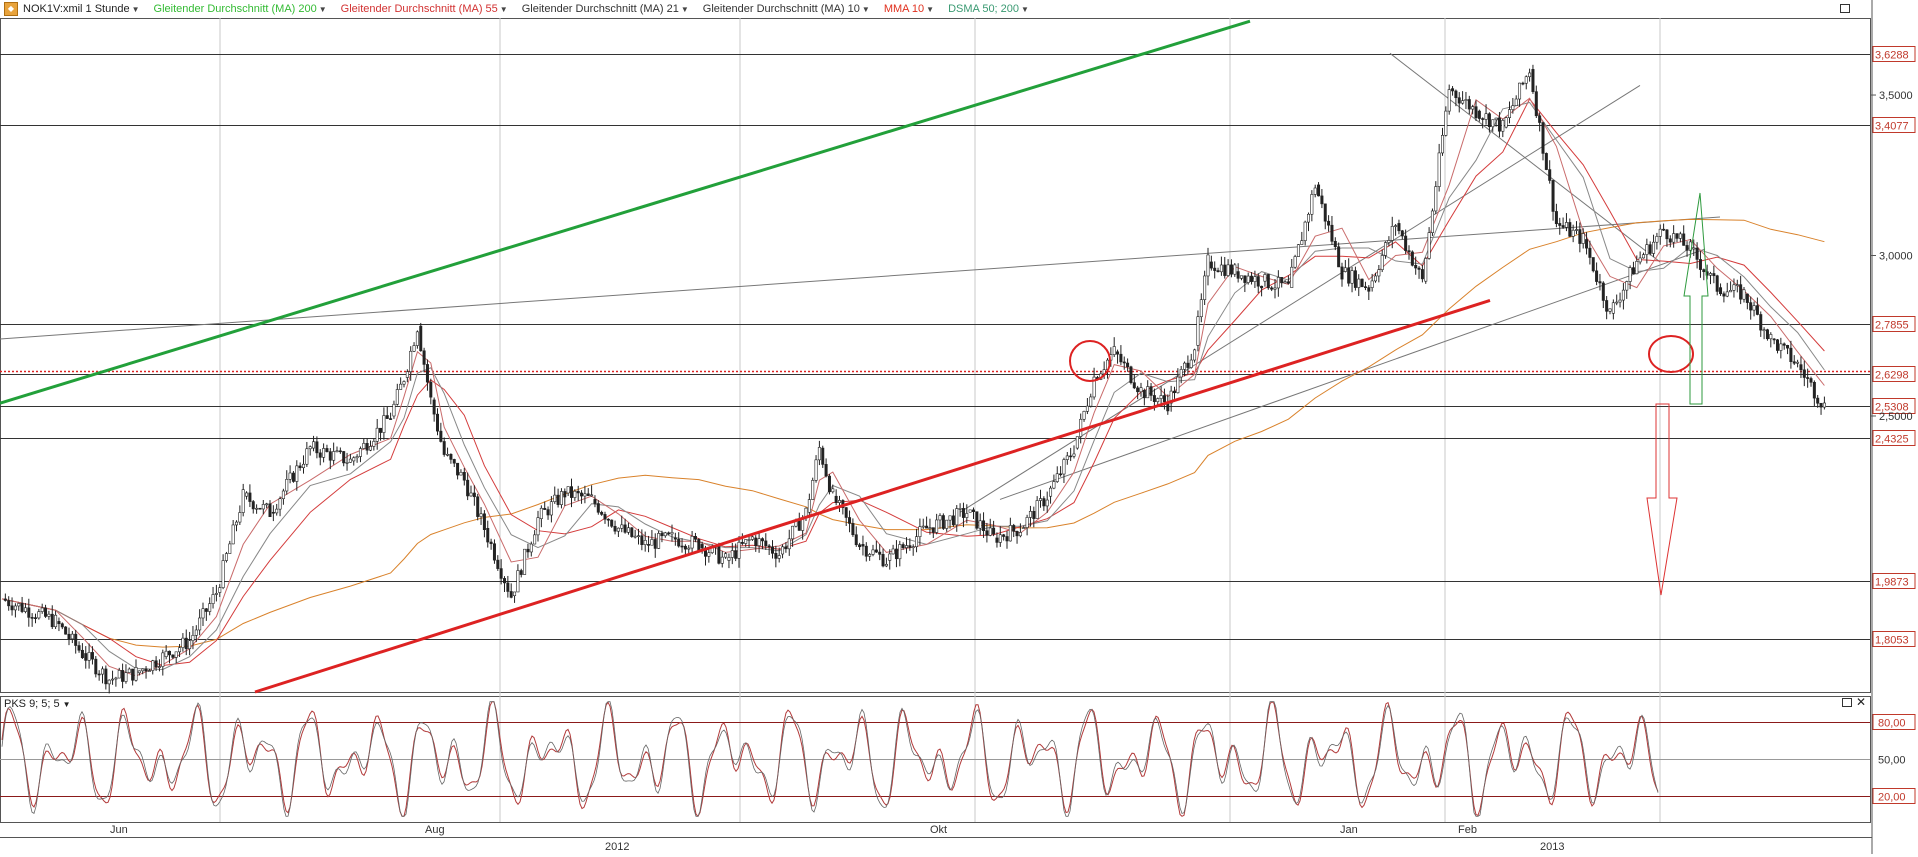 This screenshot has height=857, width=1918. I want to click on indicator-ma10: Gleitender Durchschnitt (MA) 10 ▼, so click(786, 9).